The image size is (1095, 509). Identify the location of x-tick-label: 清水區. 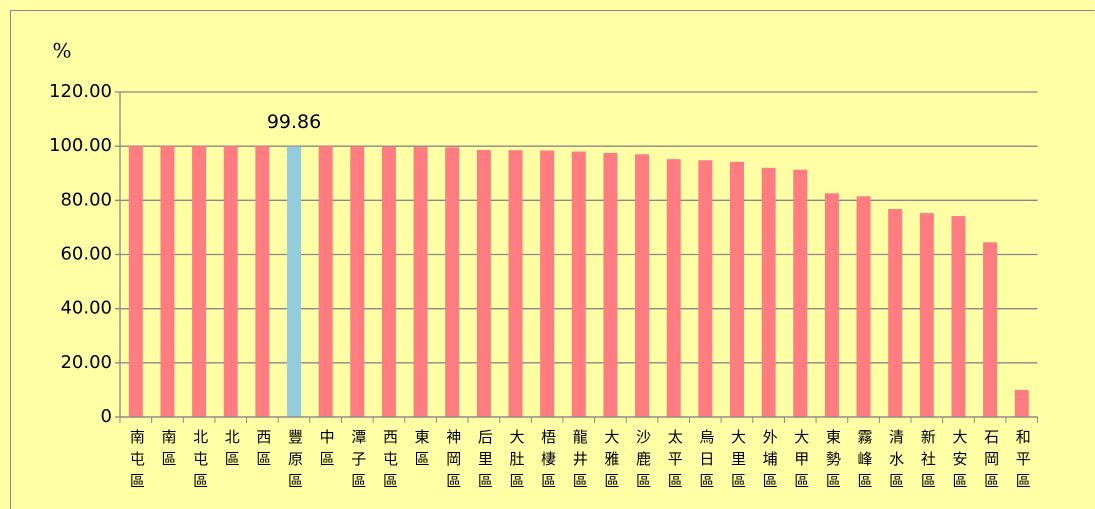
(896, 462).